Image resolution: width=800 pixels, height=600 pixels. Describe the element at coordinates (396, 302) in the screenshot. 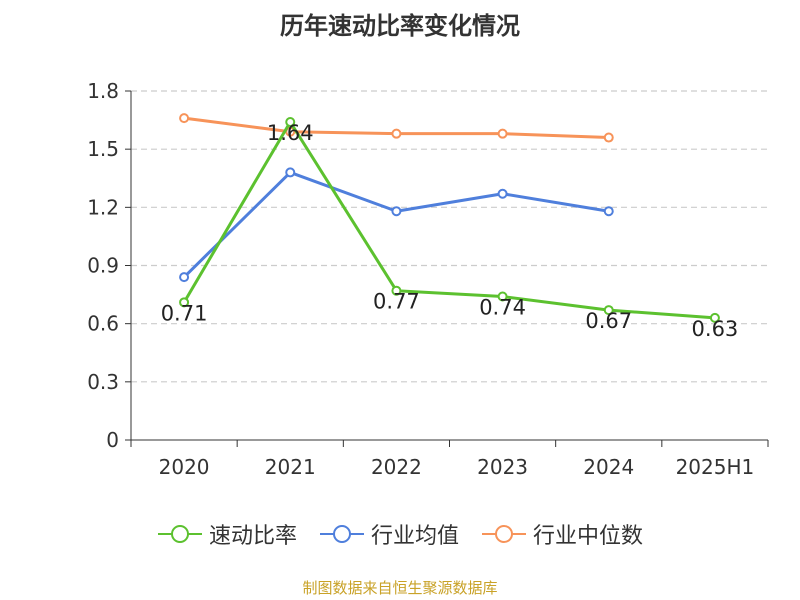

I see `data-label: 0.77` at that location.